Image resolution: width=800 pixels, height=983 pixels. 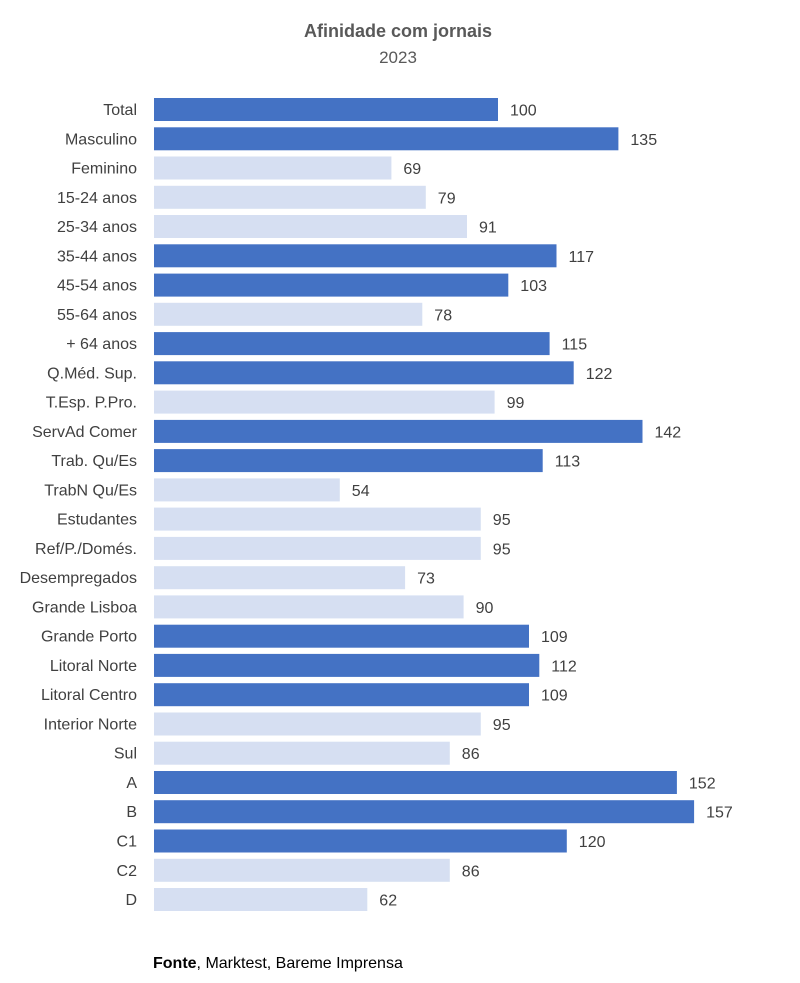 What do you see at coordinates (101, 139) in the screenshot?
I see `category-label-1: Masculino` at bounding box center [101, 139].